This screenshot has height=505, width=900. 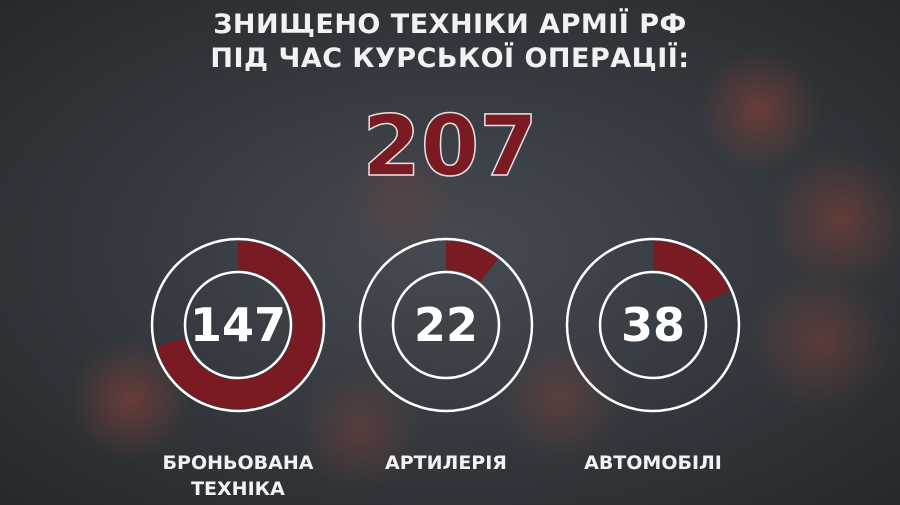 What do you see at coordinates (238, 489) in the screenshot?
I see `label-line: ТЕХНІКА` at bounding box center [238, 489].